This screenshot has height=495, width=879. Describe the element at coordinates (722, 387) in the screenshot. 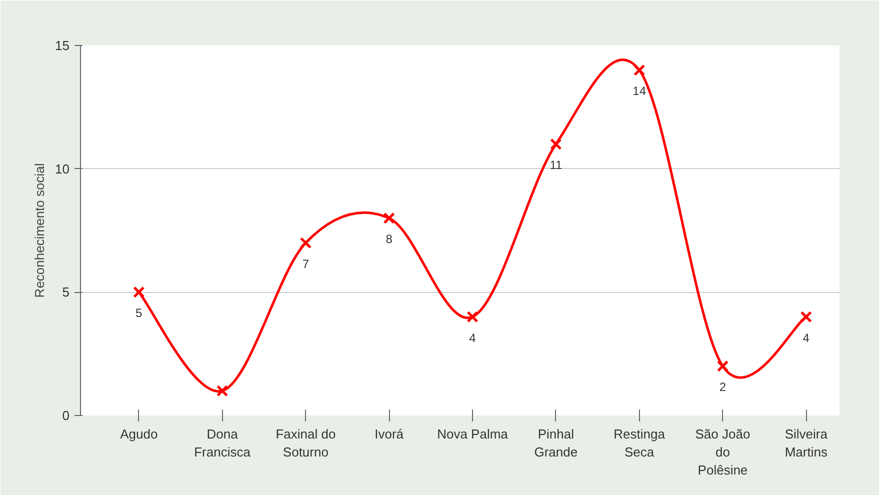

I see `data-label: 2` at that location.